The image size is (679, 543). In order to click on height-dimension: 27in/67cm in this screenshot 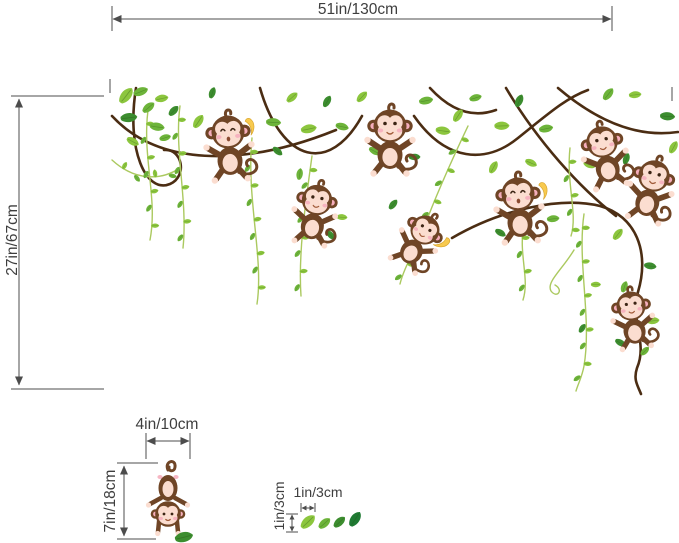, I will do `click(54, 242)`.